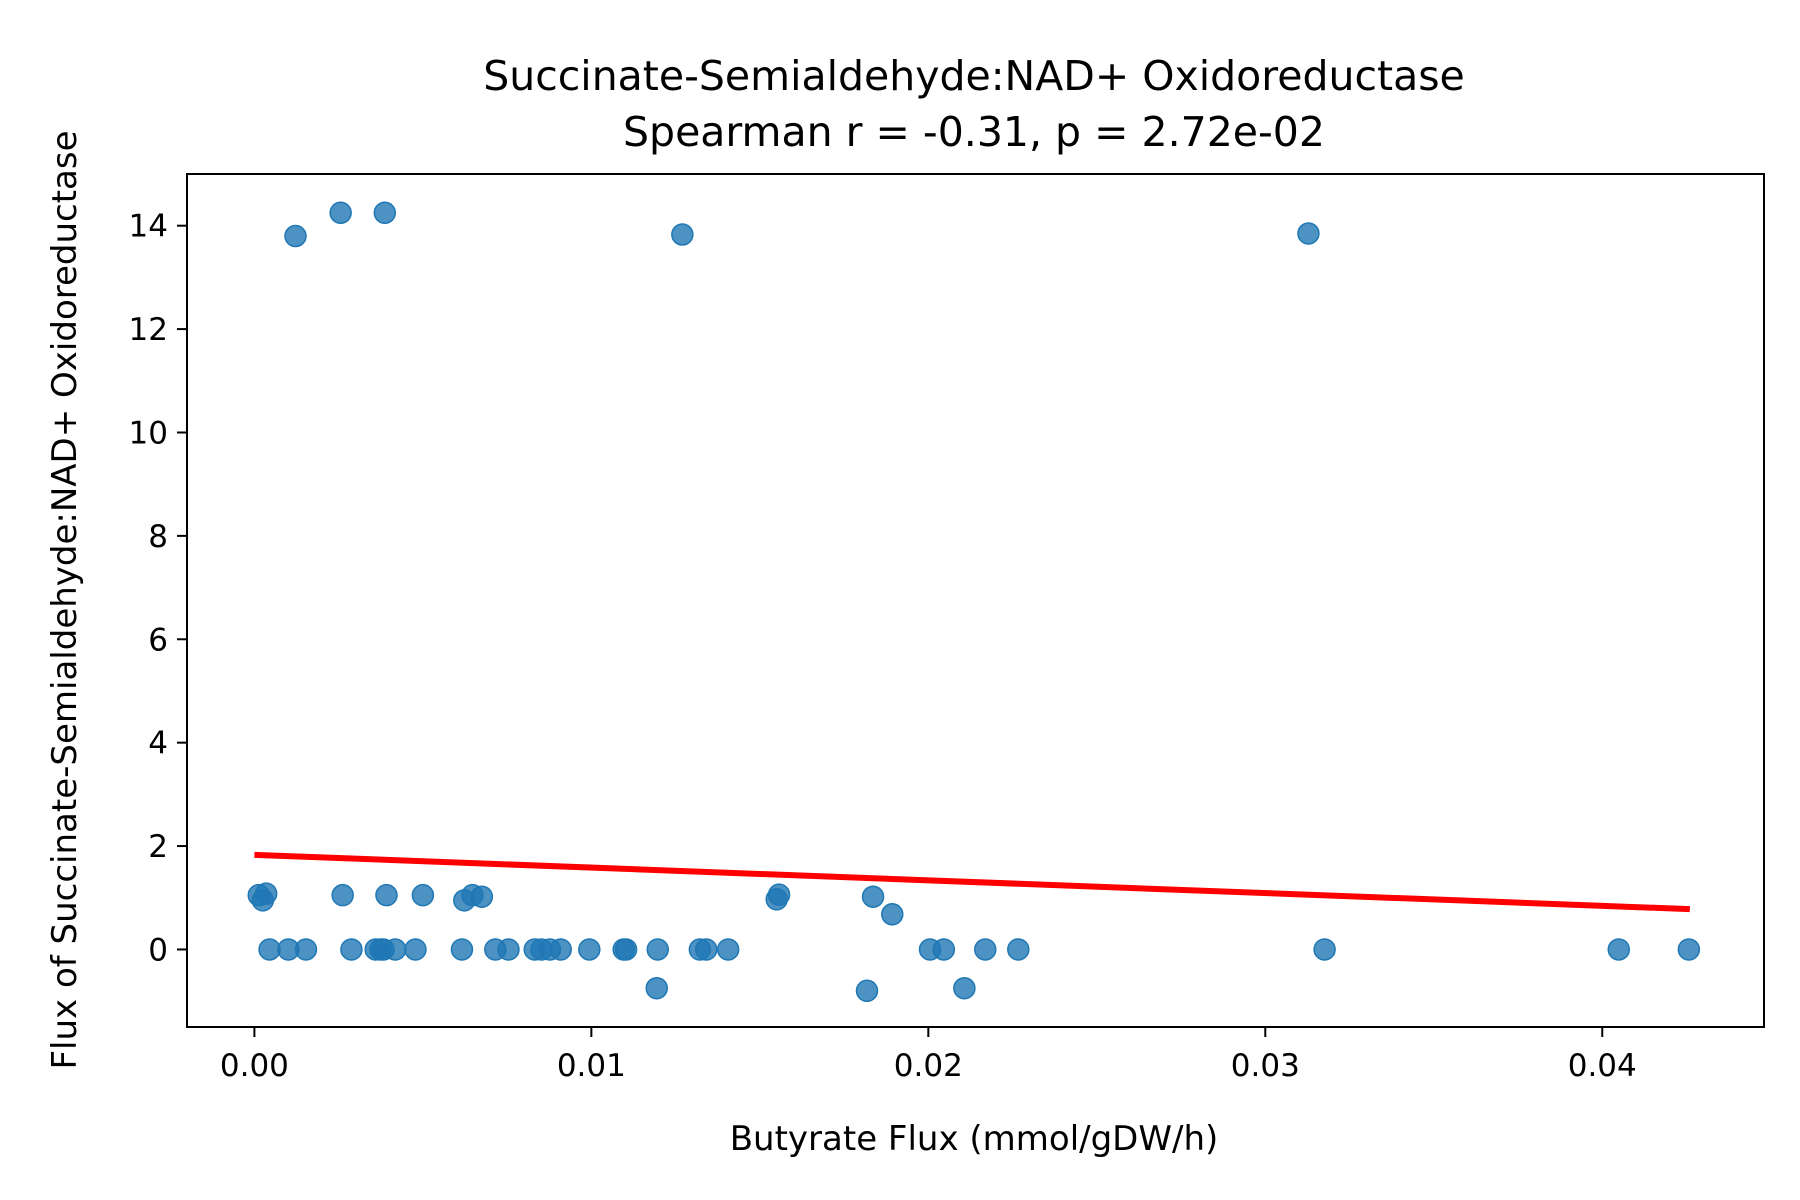 The image size is (1800, 1200). I want to click on x-axis-label: Butyrate Flux (mmol/gDW/h), so click(974, 1139).